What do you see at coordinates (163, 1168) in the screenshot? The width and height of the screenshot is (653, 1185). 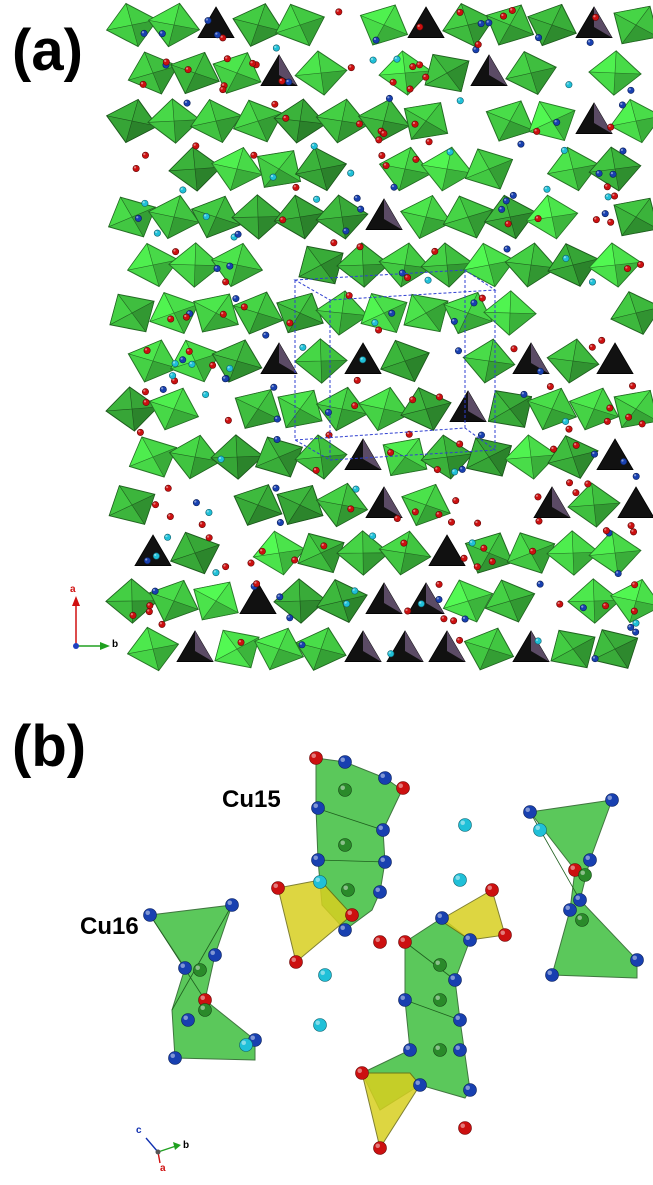 I see `panel-b-axis-a-label: a` at bounding box center [163, 1168].